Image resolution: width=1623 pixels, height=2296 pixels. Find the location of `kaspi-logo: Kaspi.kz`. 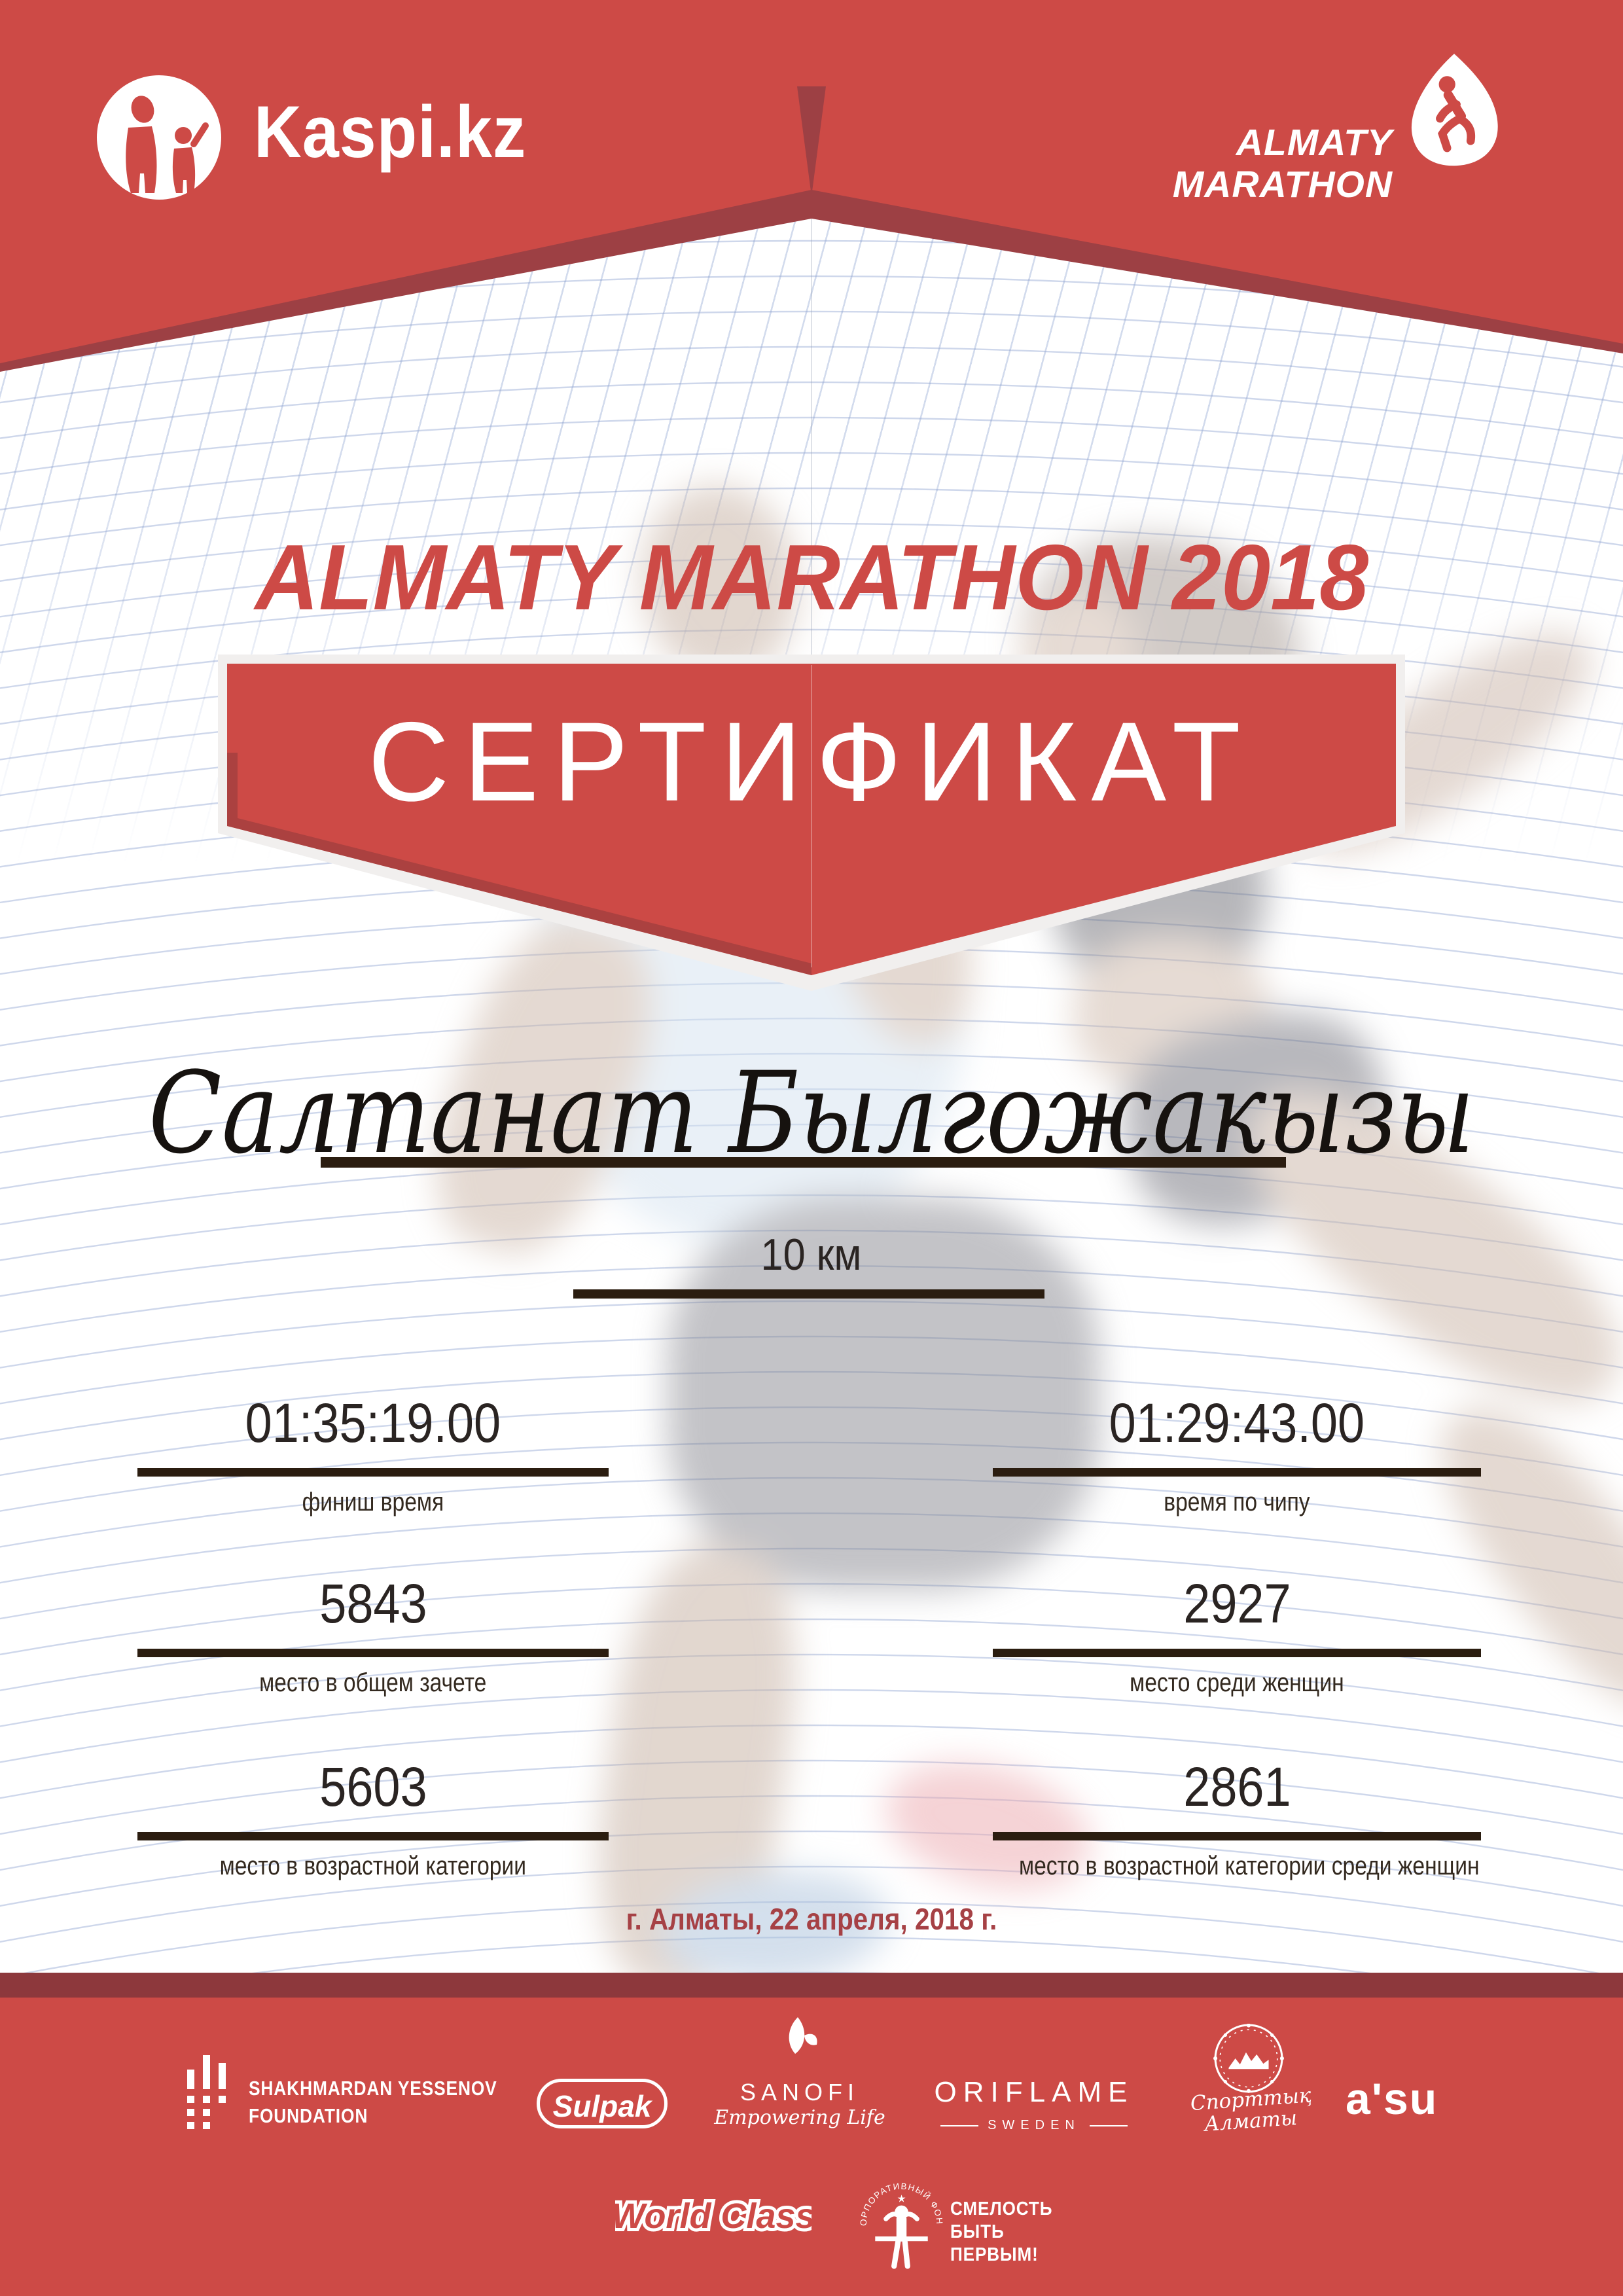

kaspi-logo: Kaspi.kz is located at coordinates (345, 140).